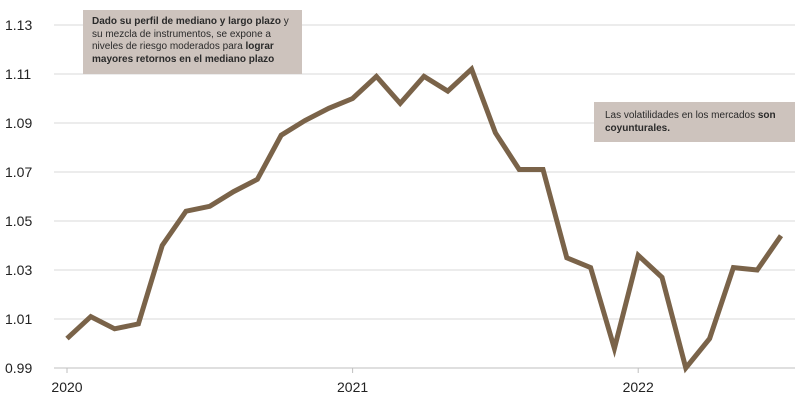 The width and height of the screenshot is (795, 397). I want to click on y-tick-label: 1.13, so click(18, 25).